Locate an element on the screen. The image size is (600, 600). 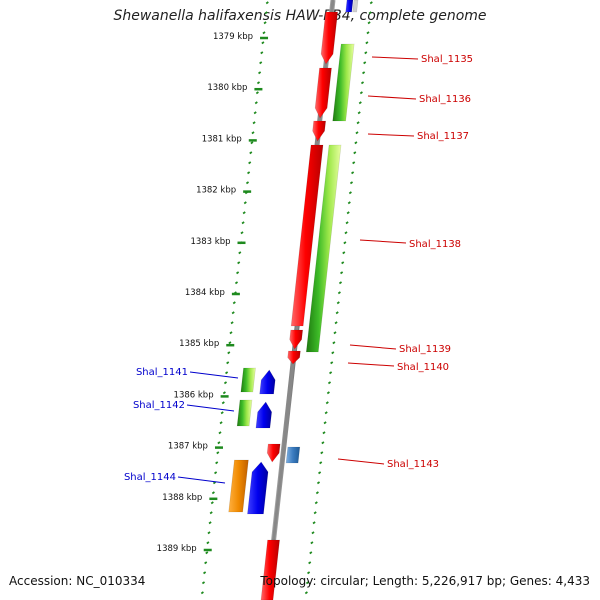
accession-text: Accession: NC_010334 is located at coordinates (77, 581).